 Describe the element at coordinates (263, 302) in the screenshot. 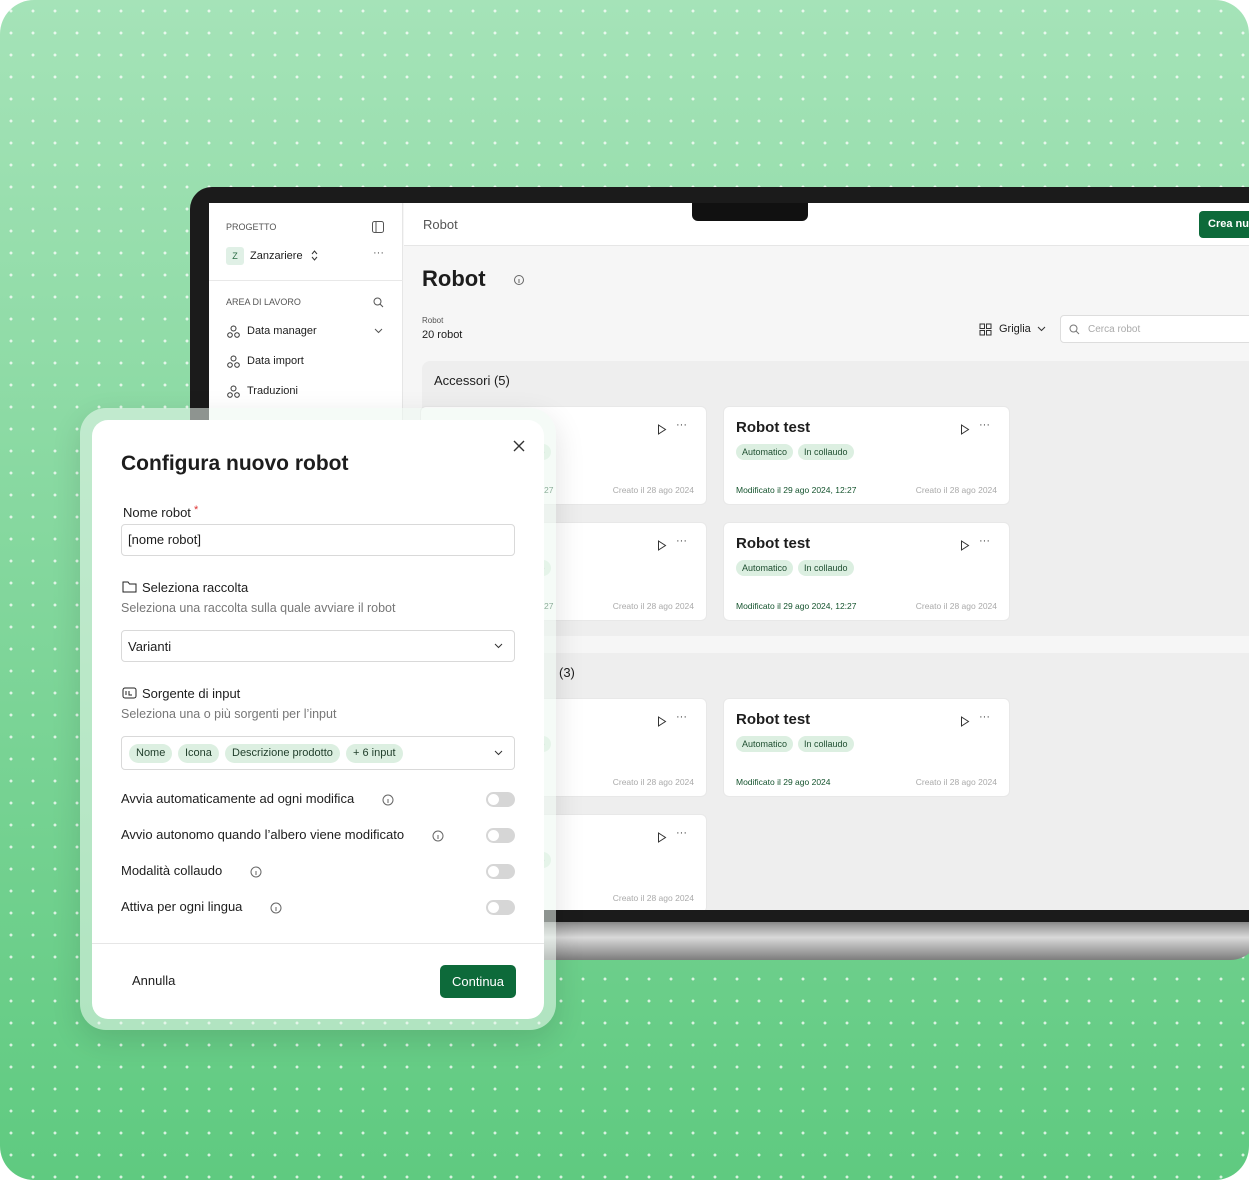

I see `workspace-label: AREA DI LAVORO` at that location.